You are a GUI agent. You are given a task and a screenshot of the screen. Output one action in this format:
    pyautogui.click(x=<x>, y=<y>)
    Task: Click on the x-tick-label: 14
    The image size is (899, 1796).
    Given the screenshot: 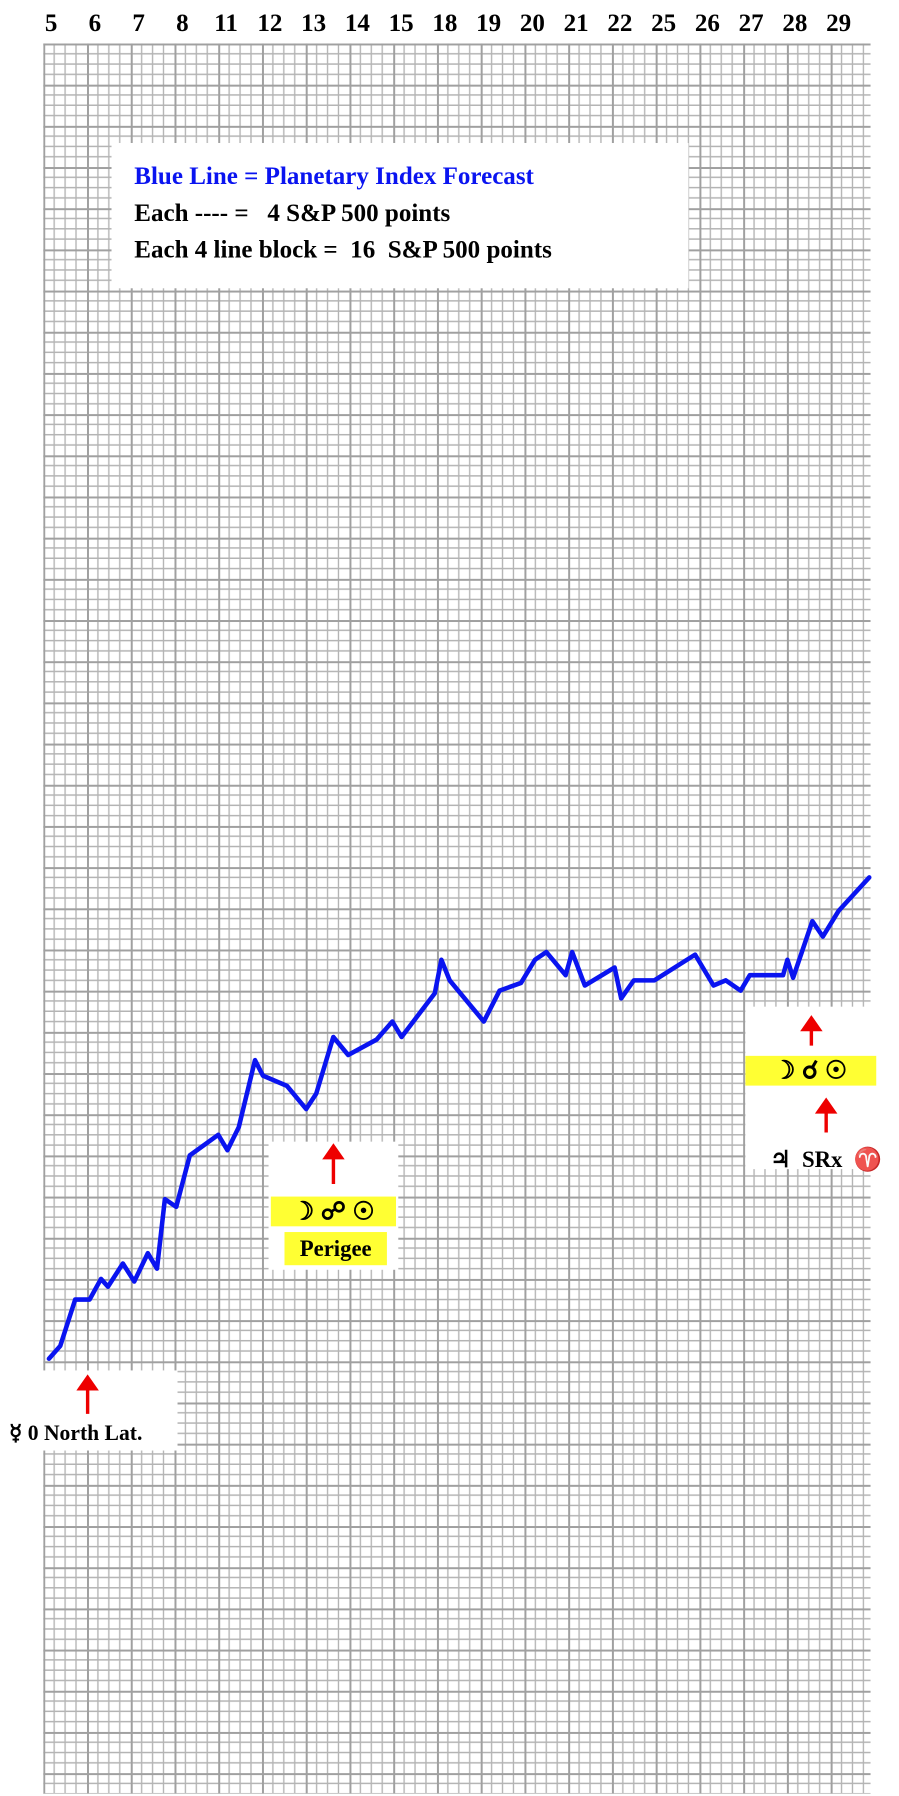 What is the action you would take?
    pyautogui.click(x=357, y=23)
    